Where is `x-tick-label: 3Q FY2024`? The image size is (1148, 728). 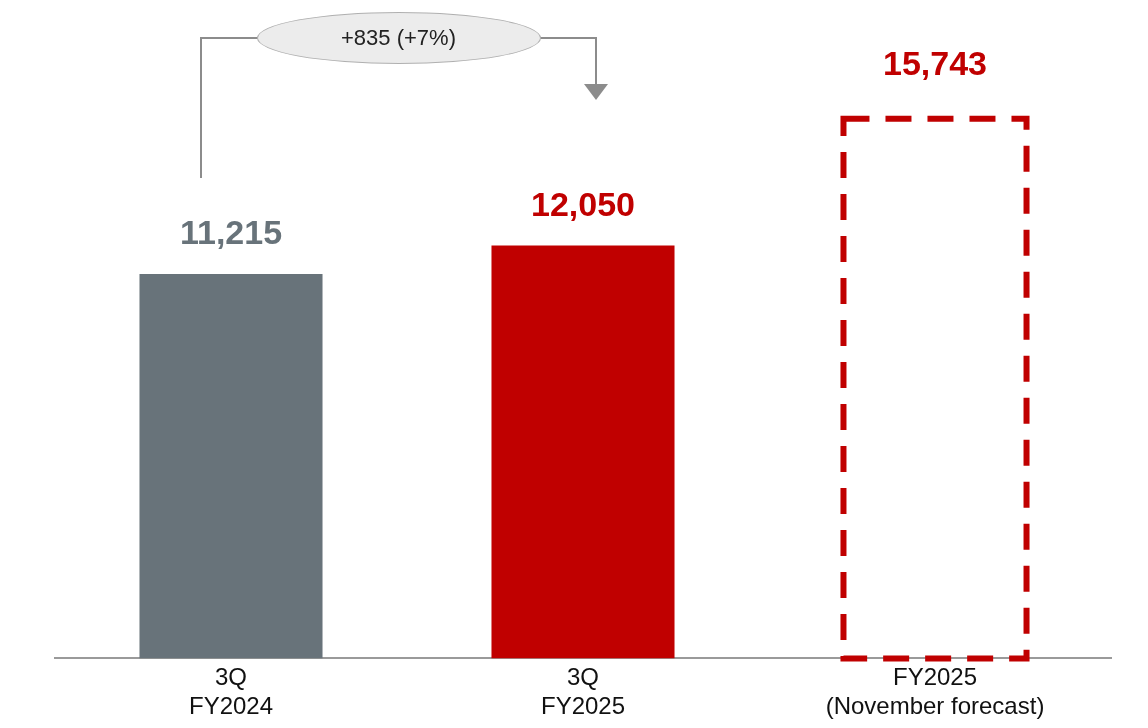 x-tick-label: 3Q FY2024 is located at coordinates (231, 691).